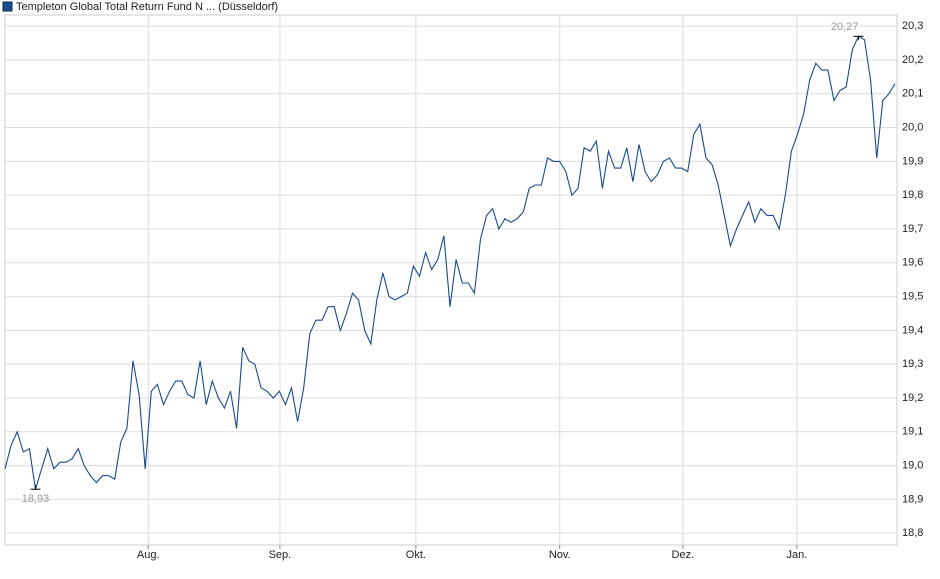  I want to click on annotation-label: 18,93, so click(36, 499).